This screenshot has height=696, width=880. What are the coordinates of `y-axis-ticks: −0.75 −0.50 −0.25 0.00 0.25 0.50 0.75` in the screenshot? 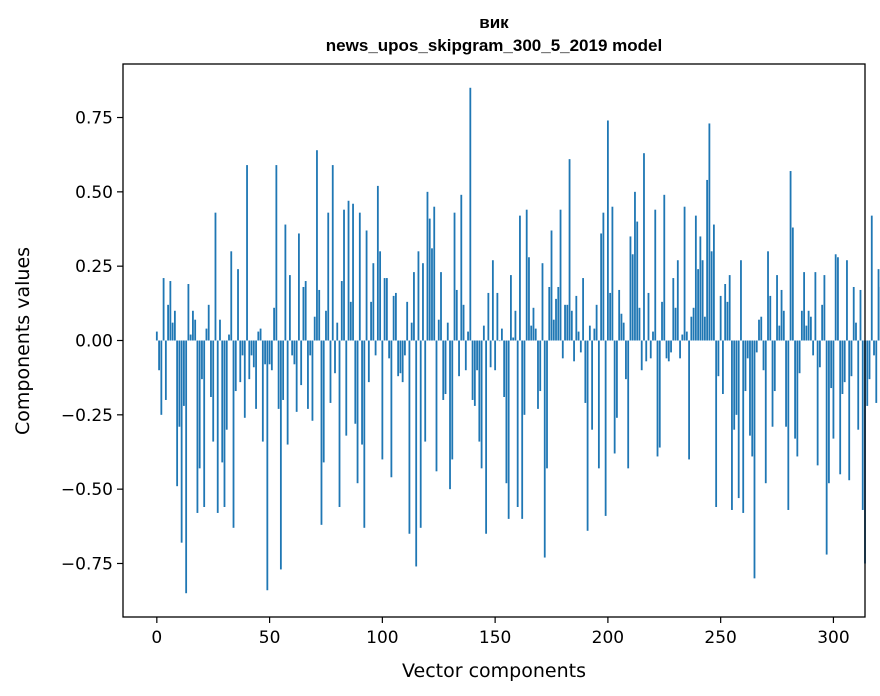 It's located at (92, 341).